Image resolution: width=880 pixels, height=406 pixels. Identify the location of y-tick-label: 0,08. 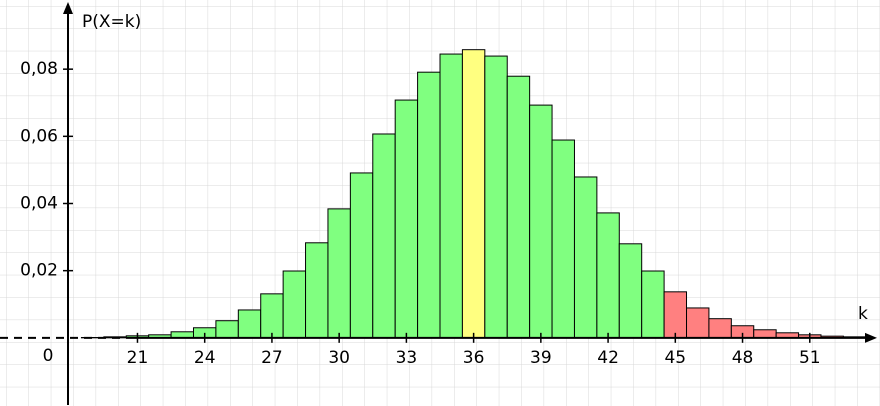
(39, 69).